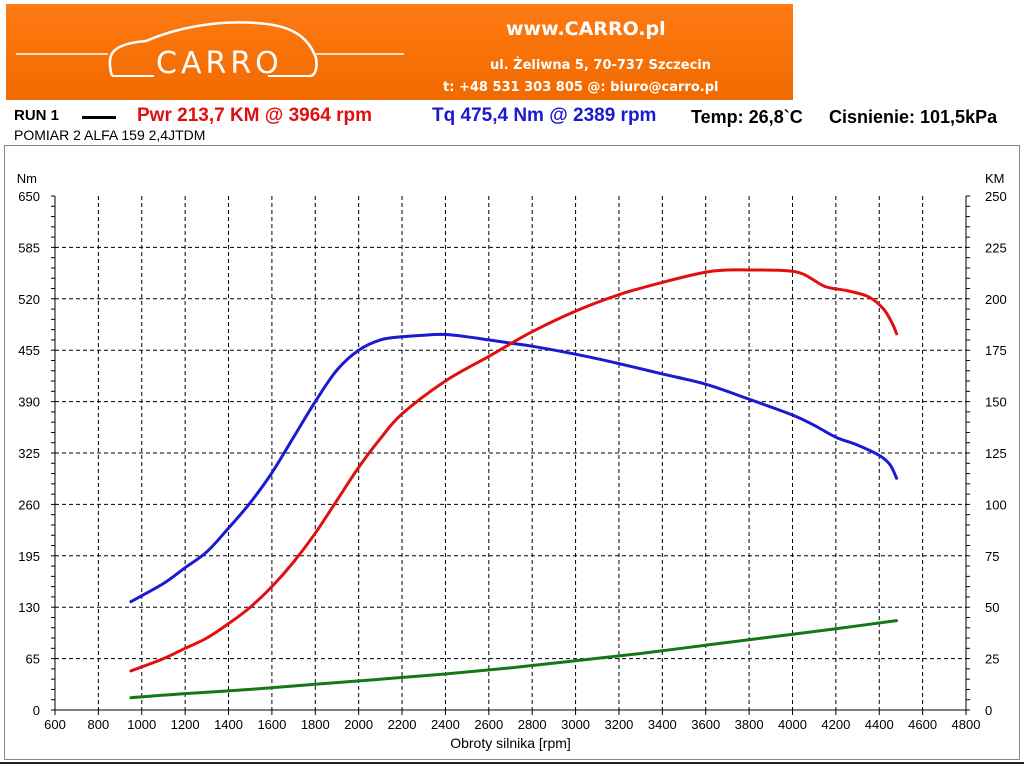  Describe the element at coordinates (99, 117) in the screenshot. I see `run-line-swatch` at that location.